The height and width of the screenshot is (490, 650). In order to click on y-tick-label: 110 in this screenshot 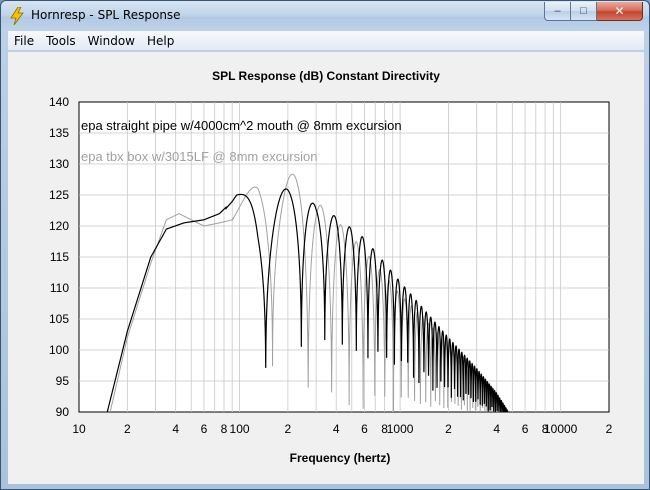, I will do `click(59, 288)`.